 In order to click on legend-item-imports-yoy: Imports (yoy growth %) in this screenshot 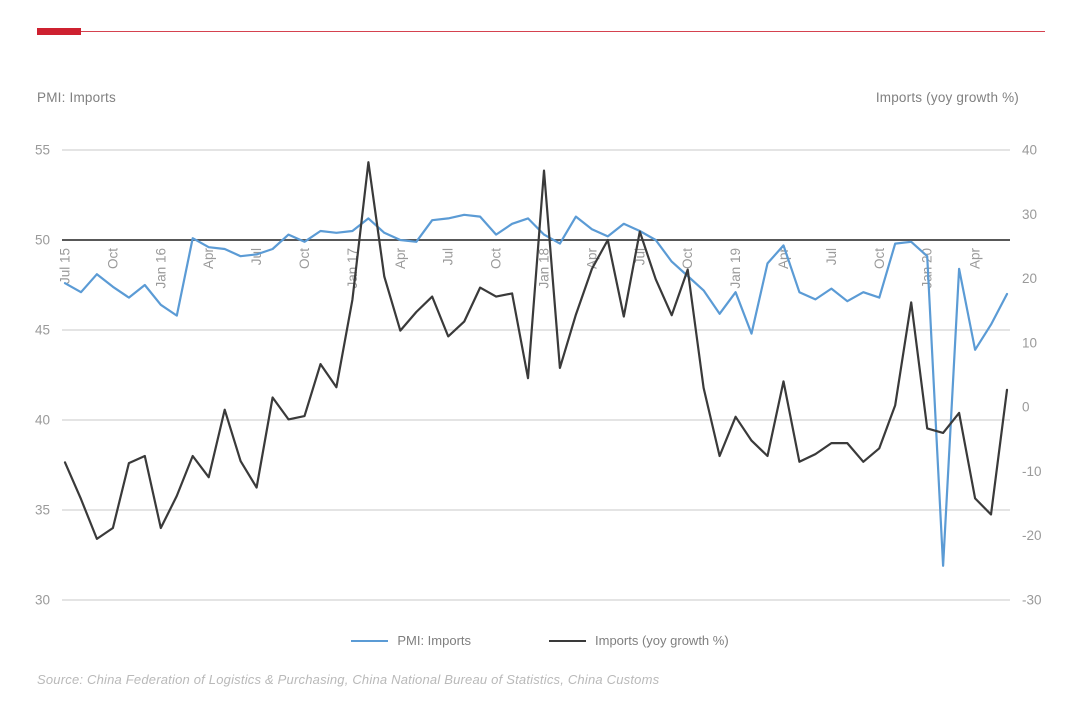, I will do `click(639, 640)`.